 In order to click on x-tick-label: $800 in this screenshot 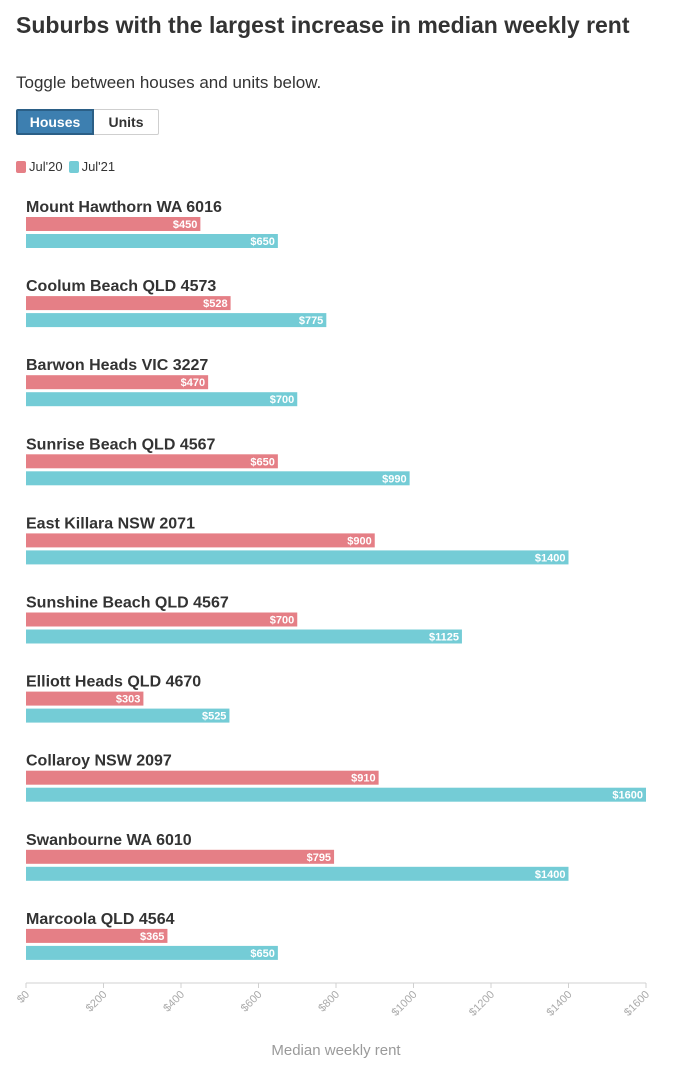, I will do `click(329, 1002)`.